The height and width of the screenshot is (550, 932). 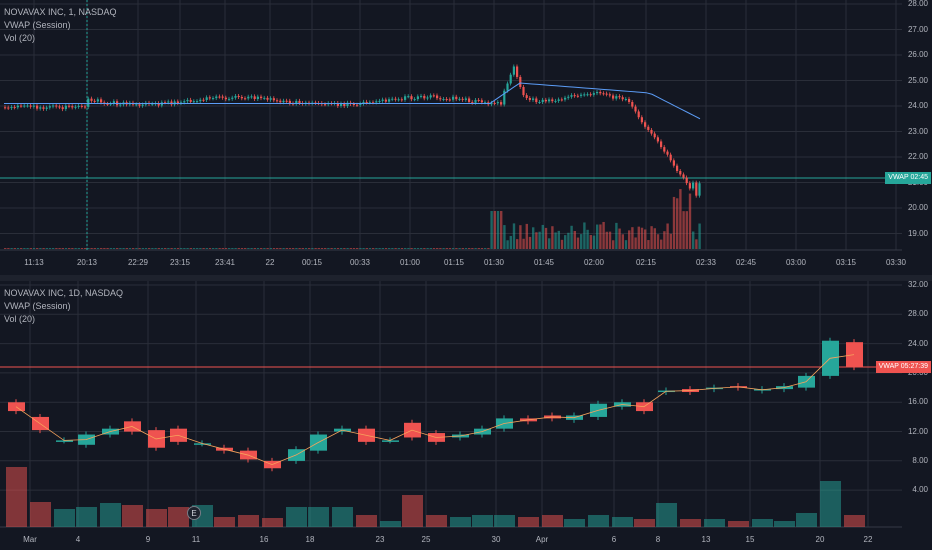 What do you see at coordinates (270, 262) in the screenshot?
I see `time-tick: 22` at bounding box center [270, 262].